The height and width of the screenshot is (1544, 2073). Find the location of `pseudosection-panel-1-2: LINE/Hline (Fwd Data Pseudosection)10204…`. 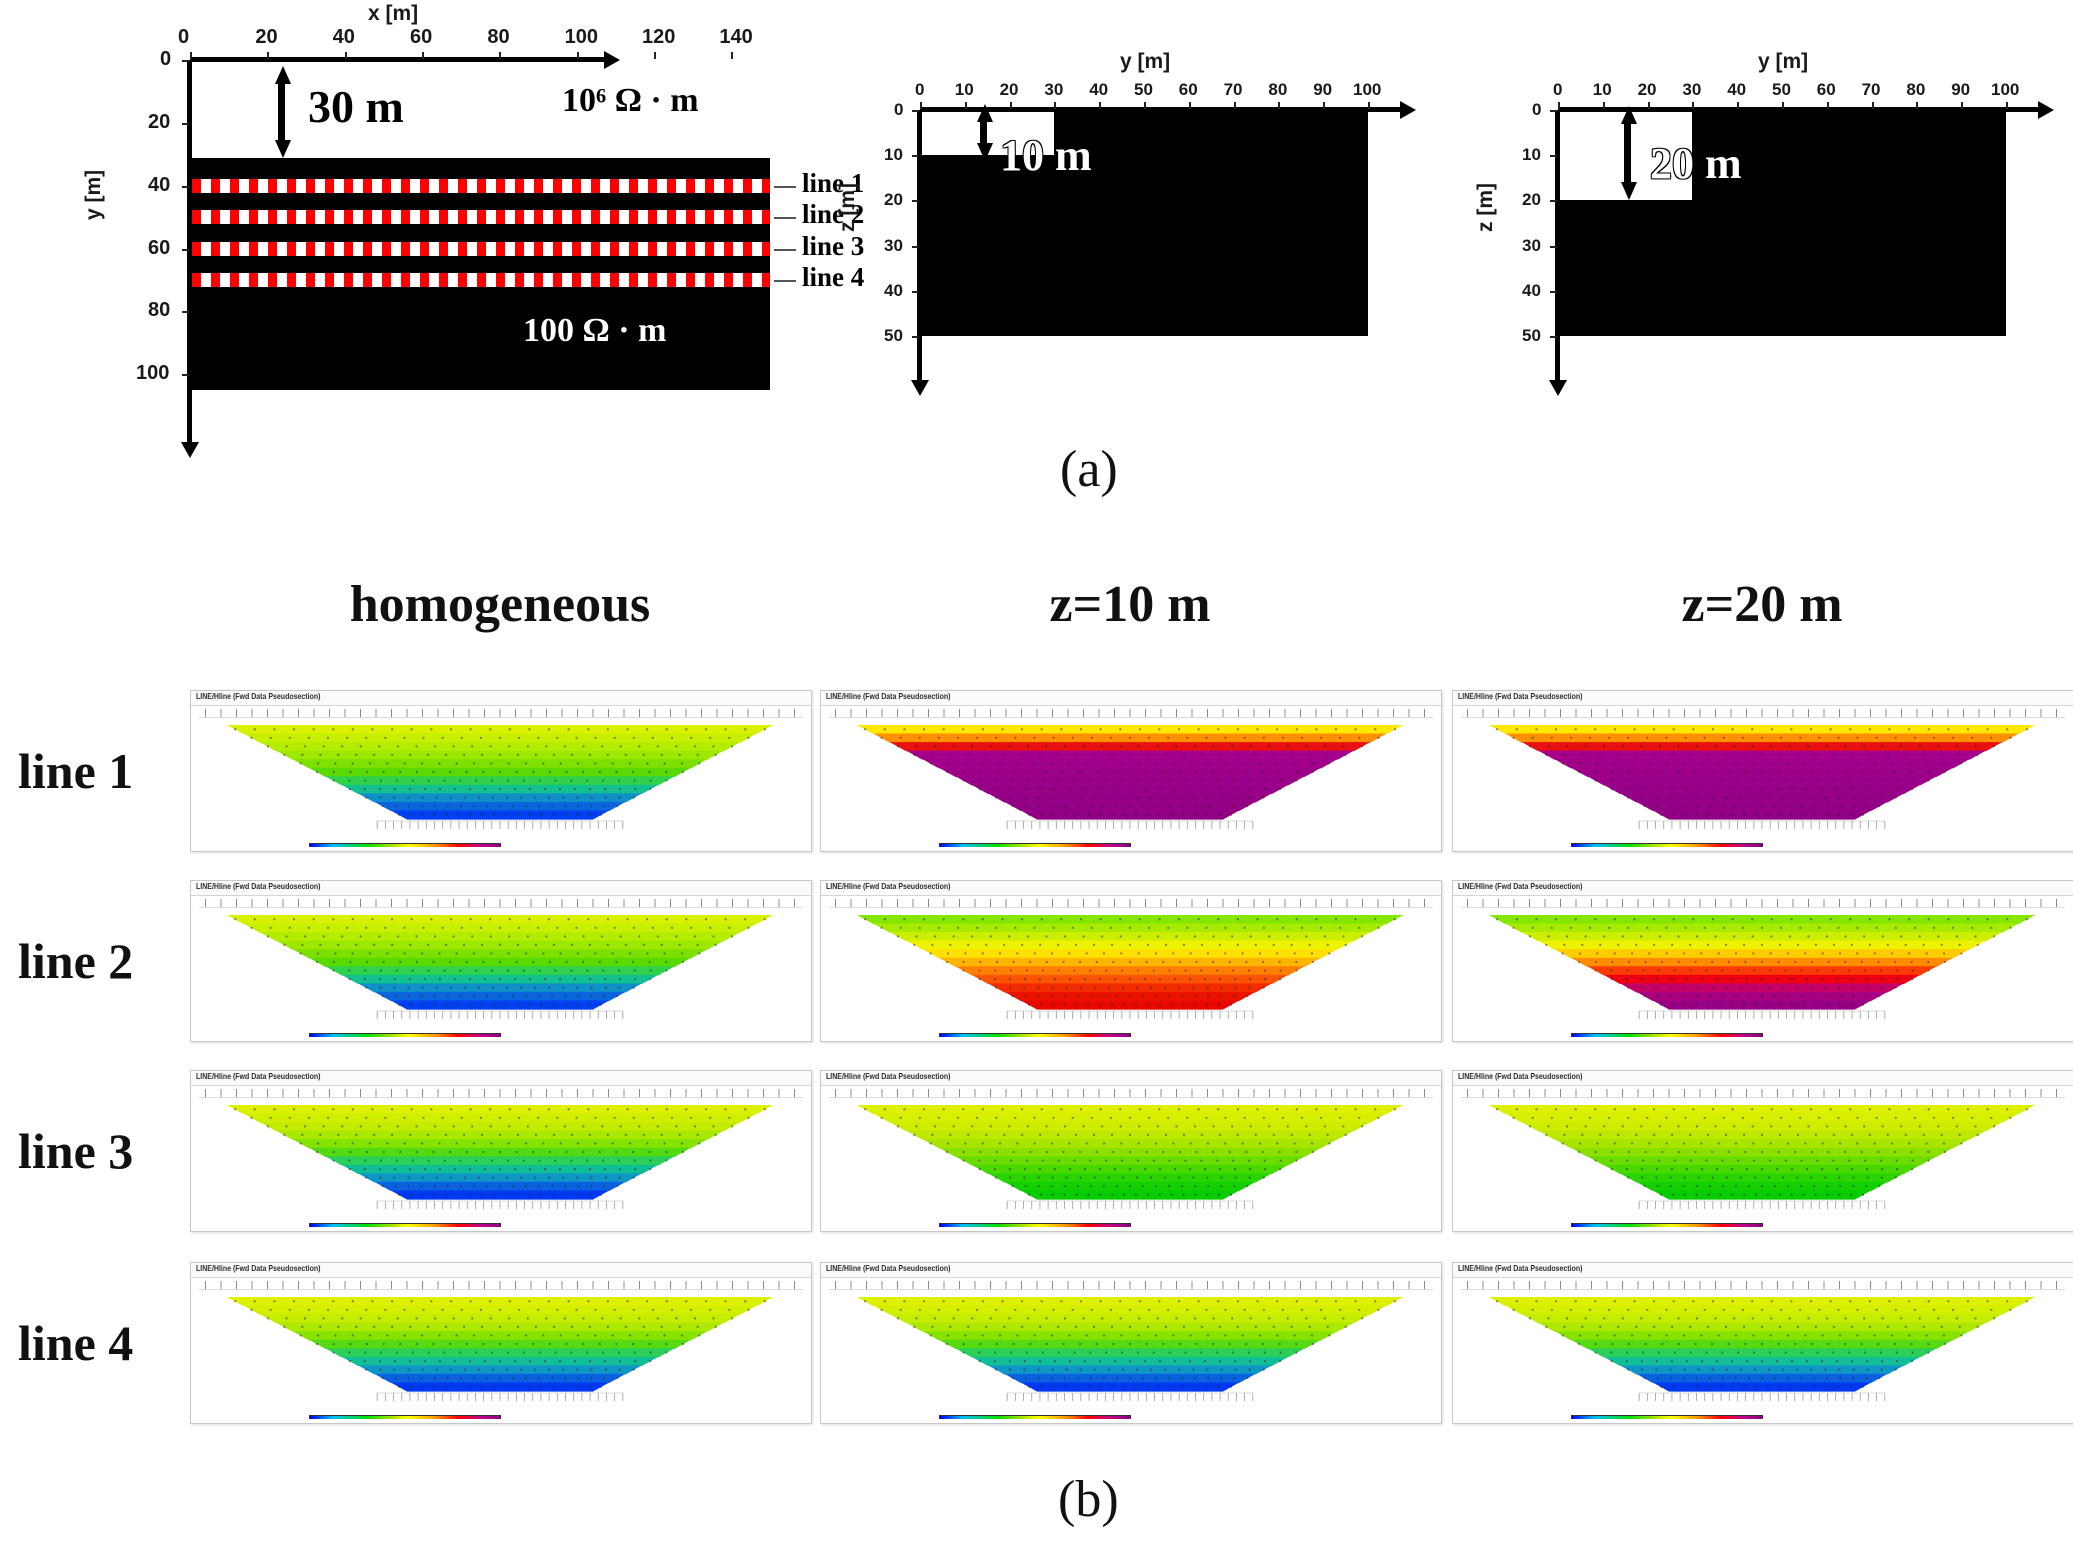

pseudosection-panel-1-2: LINE/Hline (Fwd Data Pseudosection)10204… is located at coordinates (1131, 771).